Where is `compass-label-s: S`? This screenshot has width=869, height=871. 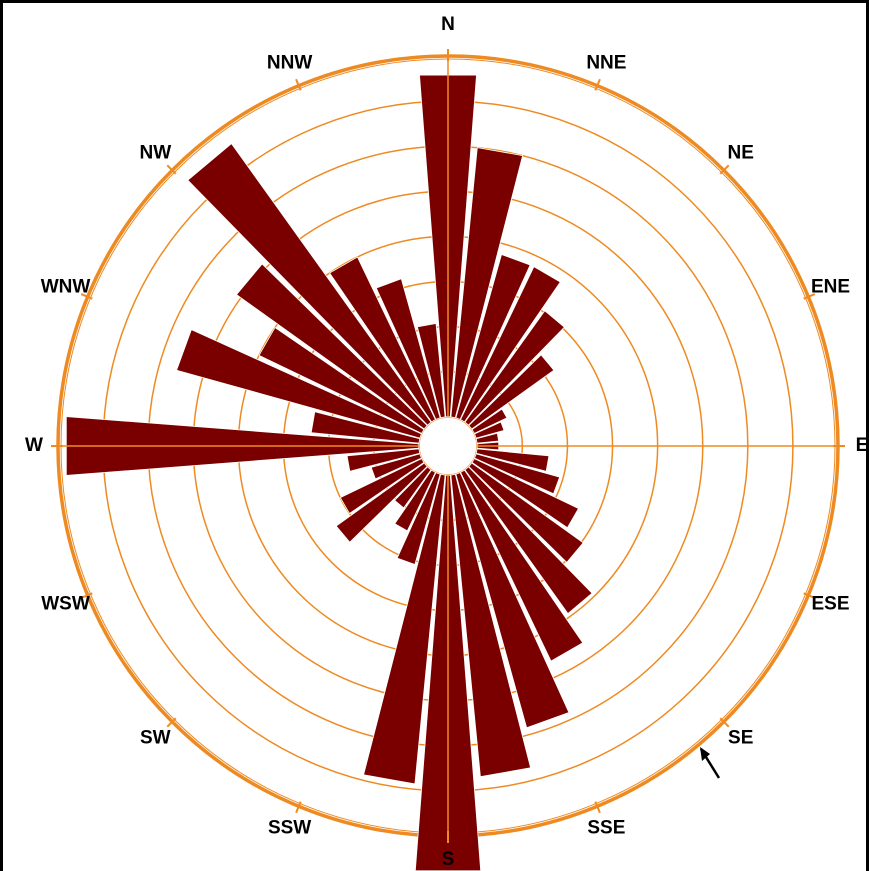 compass-label-s: S is located at coordinates (448, 859).